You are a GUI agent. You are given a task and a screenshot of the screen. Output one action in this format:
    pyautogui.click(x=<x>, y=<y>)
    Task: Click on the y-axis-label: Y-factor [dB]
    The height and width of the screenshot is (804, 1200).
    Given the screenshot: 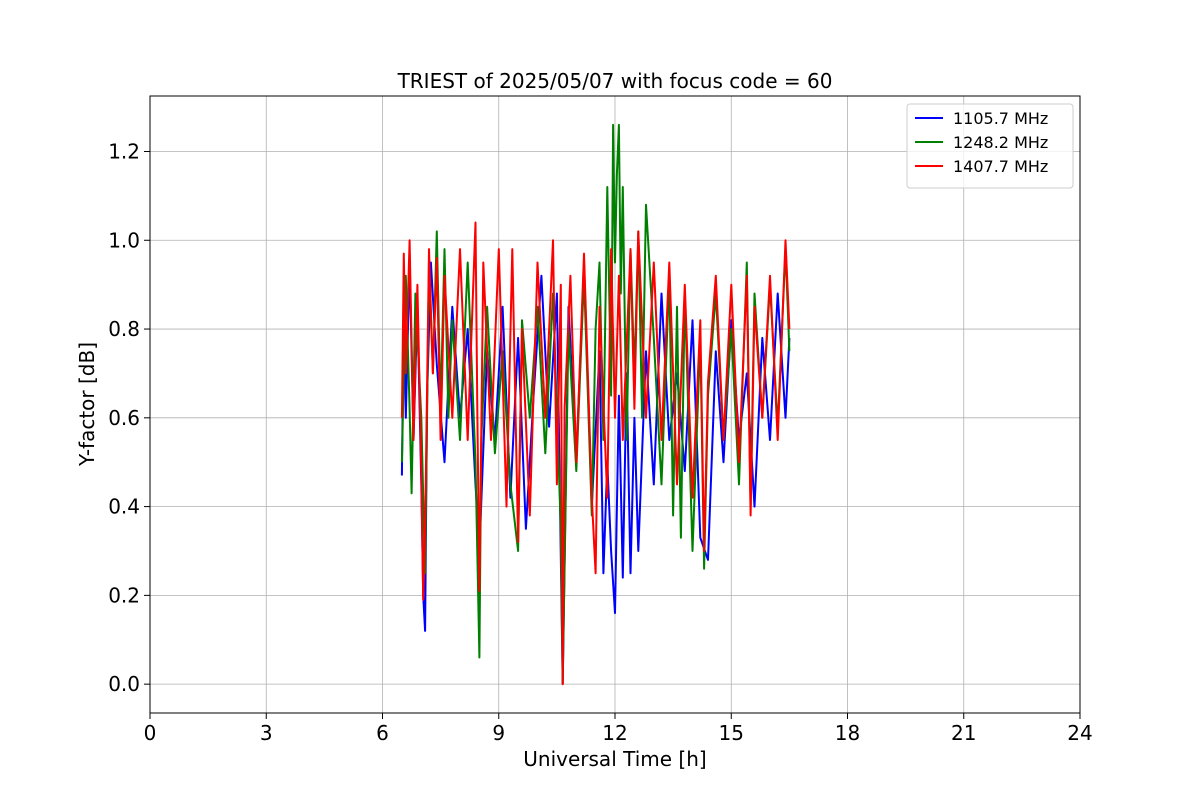 What is the action you would take?
    pyautogui.click(x=87, y=404)
    